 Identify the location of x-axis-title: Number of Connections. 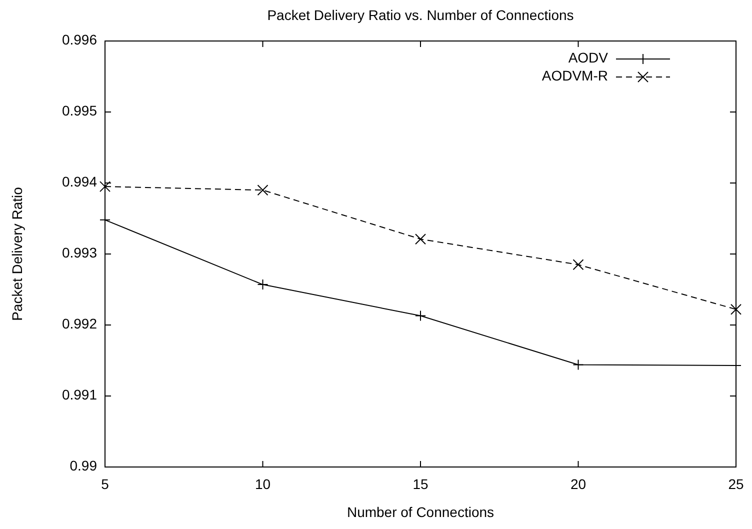
(420, 512).